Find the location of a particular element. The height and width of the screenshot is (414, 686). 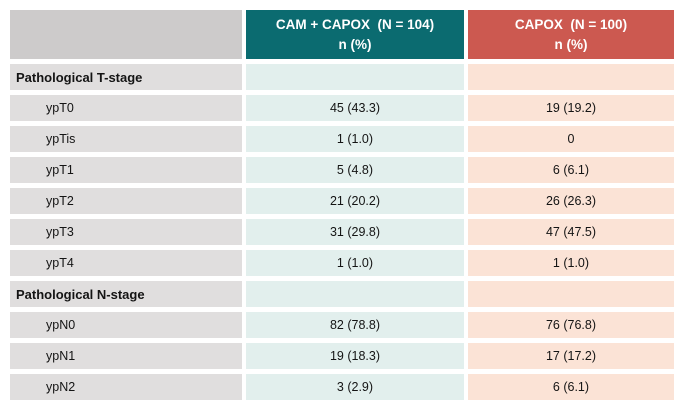

column-header-capox: CAPOX (N = 100) n (%) is located at coordinates (571, 34).